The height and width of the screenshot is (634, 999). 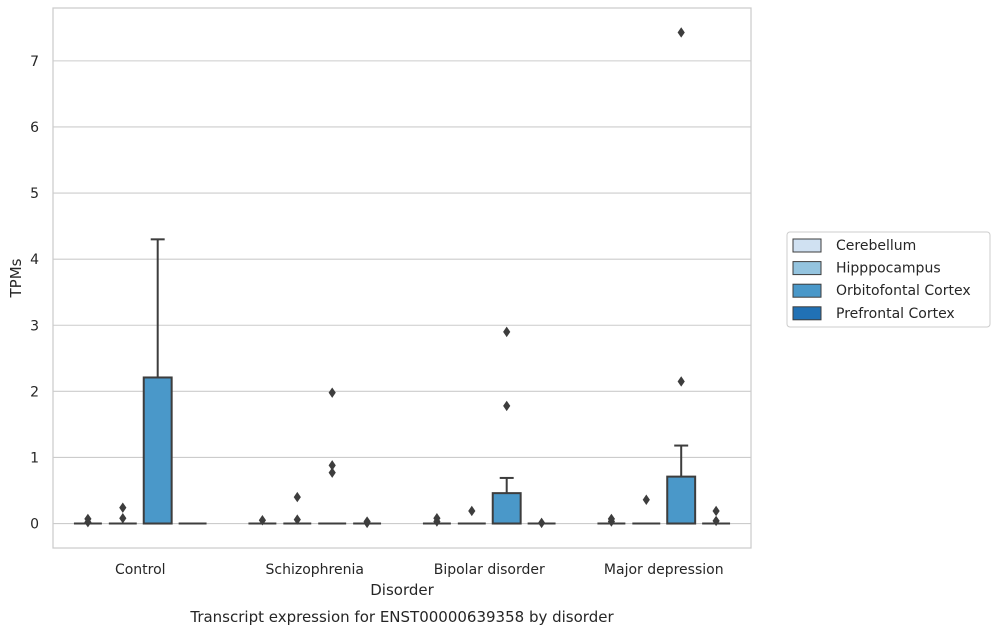 I want to click on y-tick-label: 0, so click(x=34, y=525).